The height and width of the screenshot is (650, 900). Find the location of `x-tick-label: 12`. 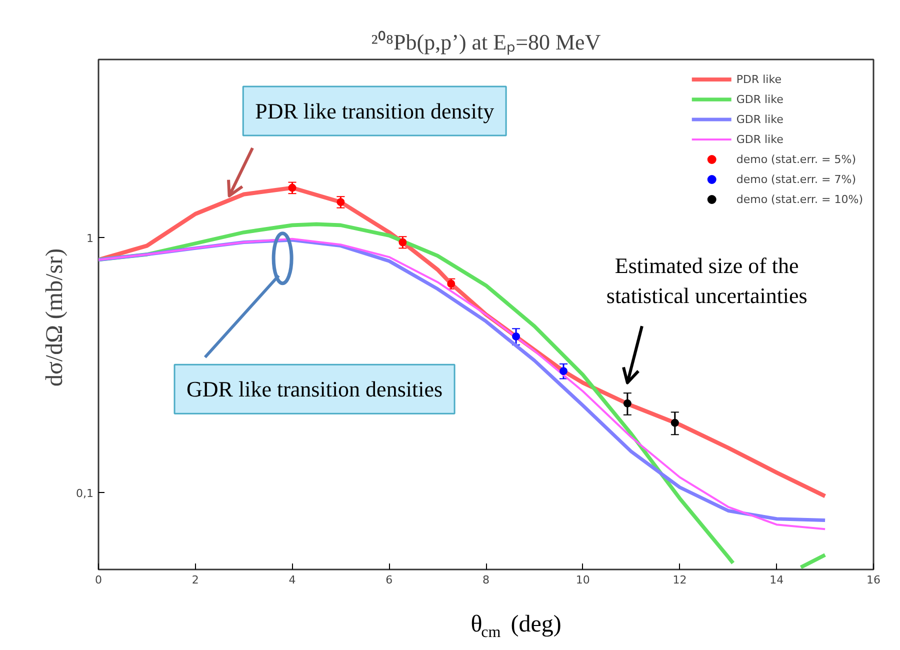

x-tick-label: 12 is located at coordinates (679, 580).